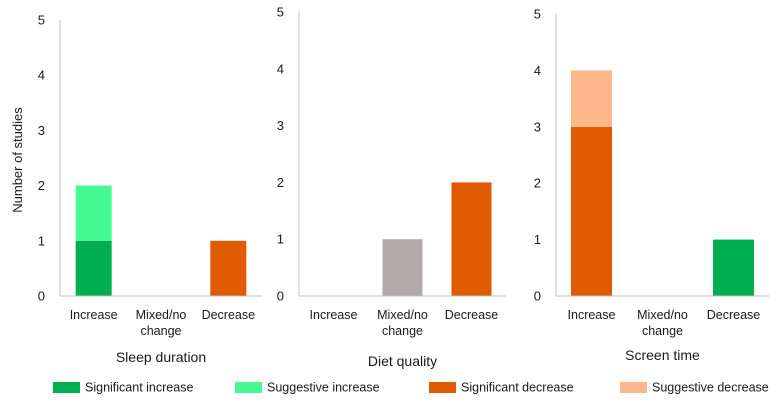  I want to click on y-axis-label: Number of studies, so click(17, 160).